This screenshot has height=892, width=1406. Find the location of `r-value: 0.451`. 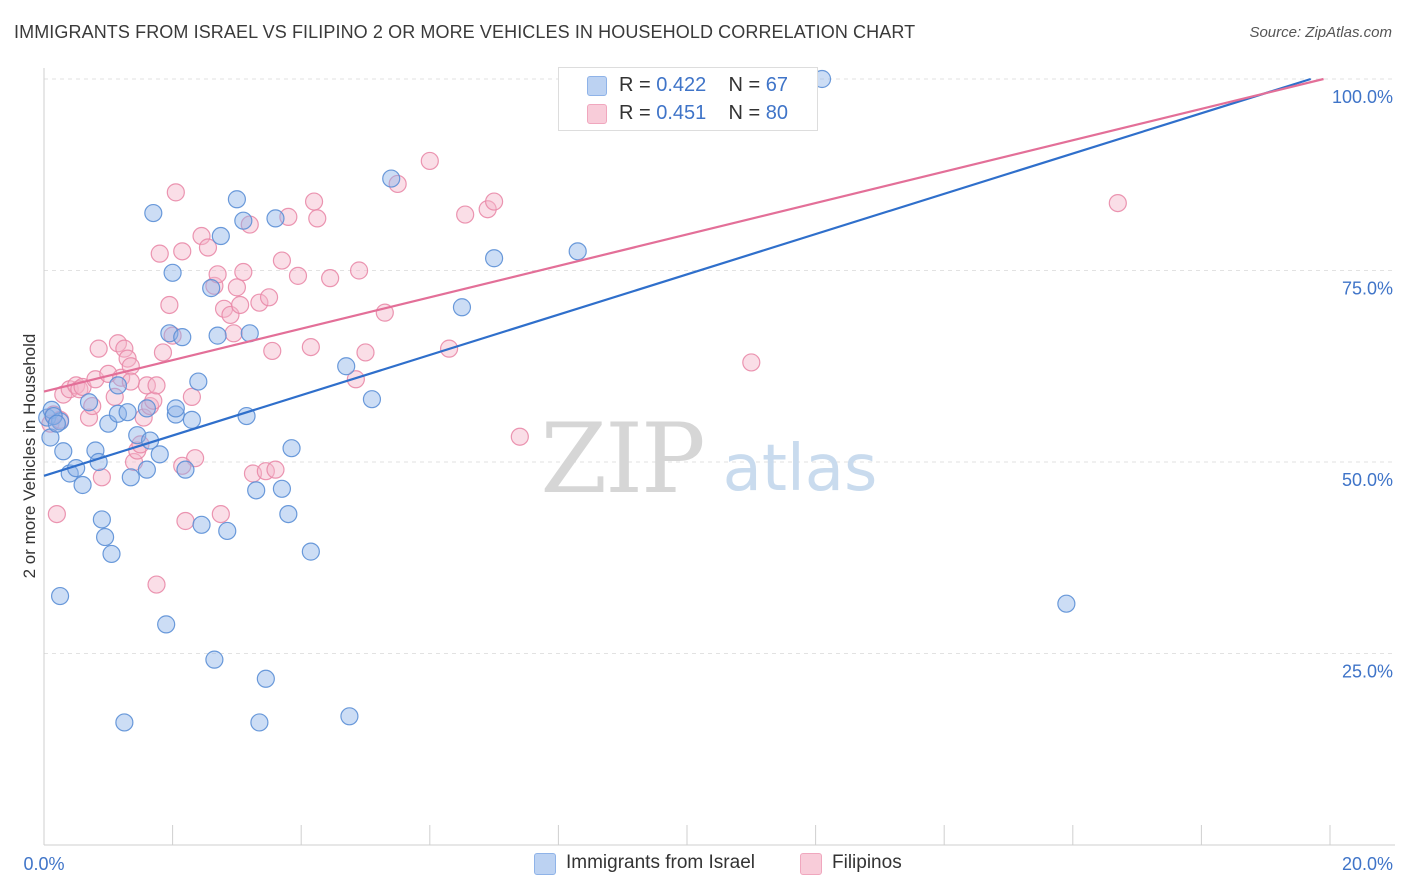

r-value: 0.451 is located at coordinates (681, 113).